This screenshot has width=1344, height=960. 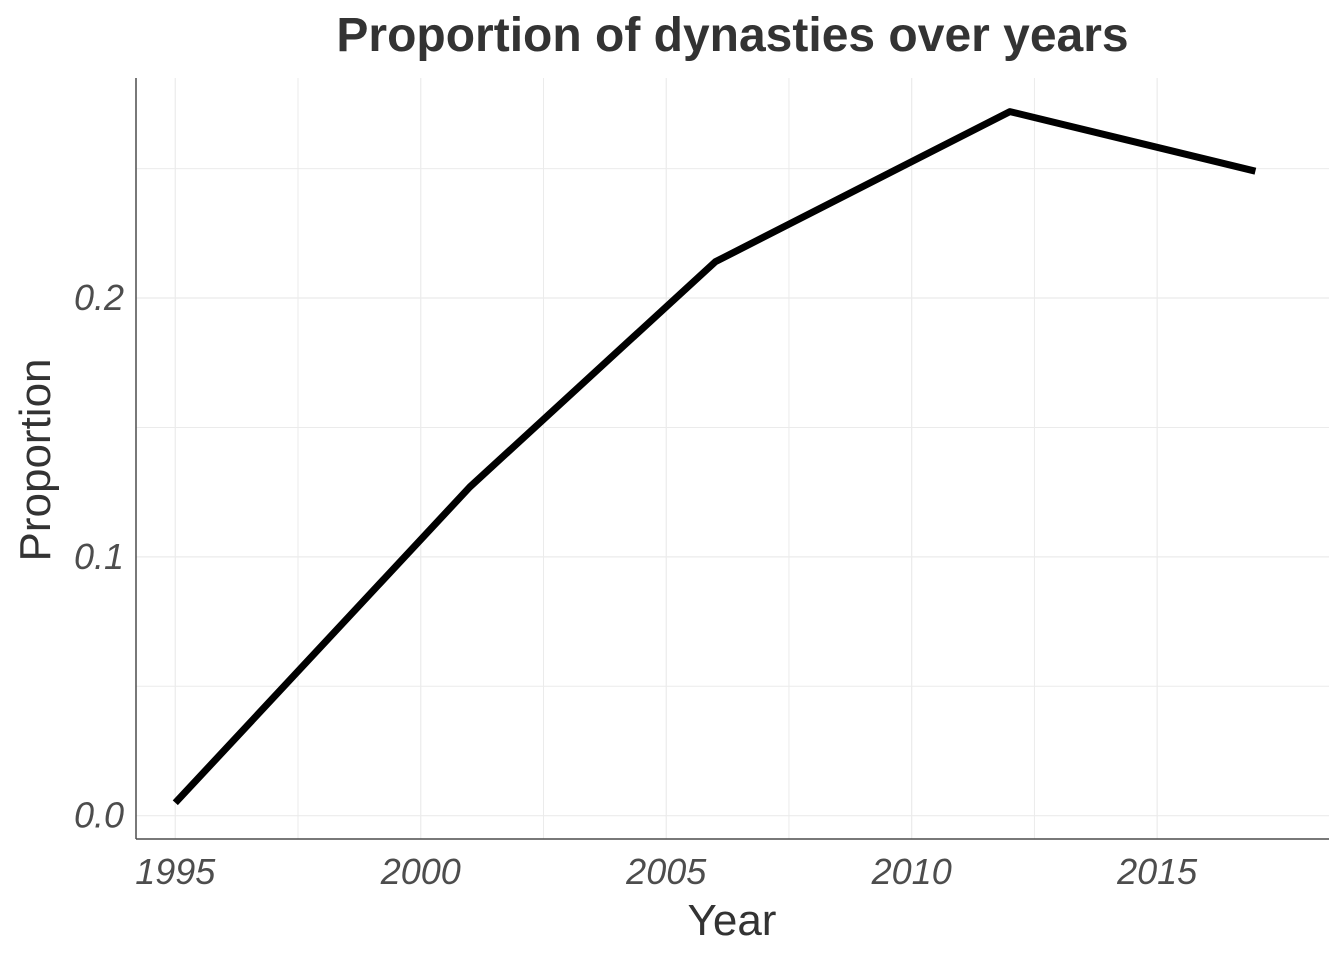 I want to click on y-tick-label: 0.1, so click(x=99, y=556).